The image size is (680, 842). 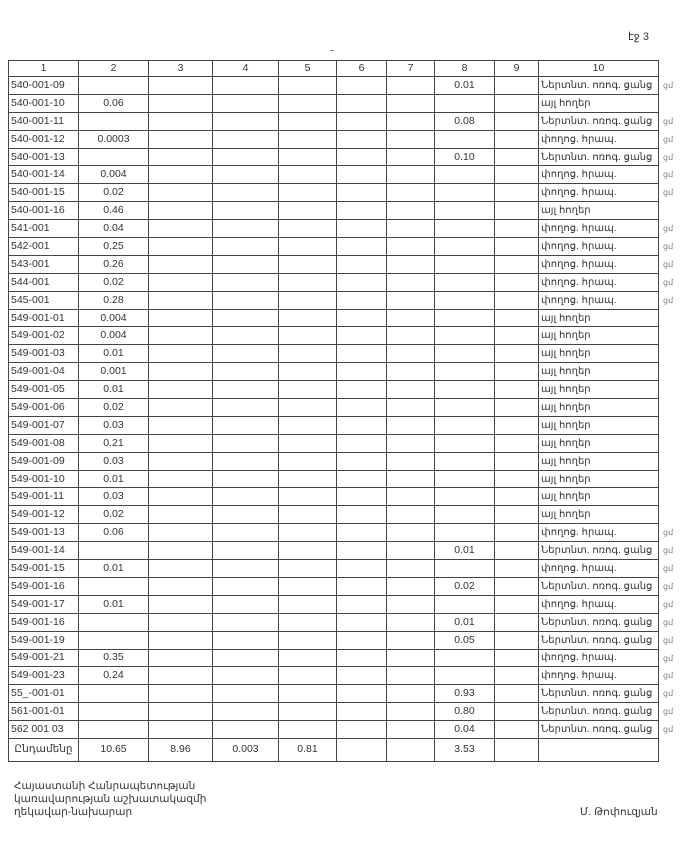 What do you see at coordinates (340, 264) in the screenshot?
I see `table-row: 543-001 0.26 փողոց. հրապ. ցմ` at bounding box center [340, 264].